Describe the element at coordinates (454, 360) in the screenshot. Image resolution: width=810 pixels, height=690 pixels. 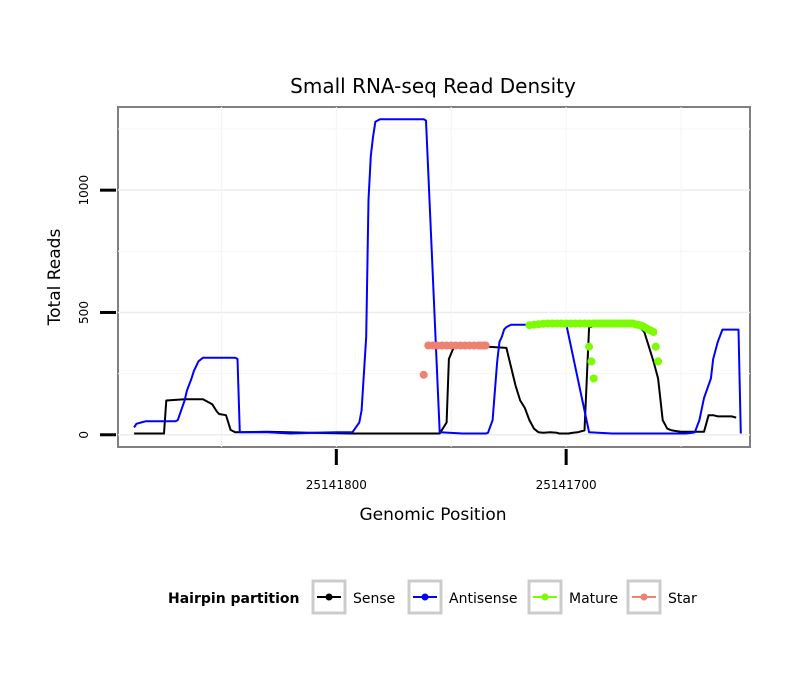
I see `series-star` at that location.